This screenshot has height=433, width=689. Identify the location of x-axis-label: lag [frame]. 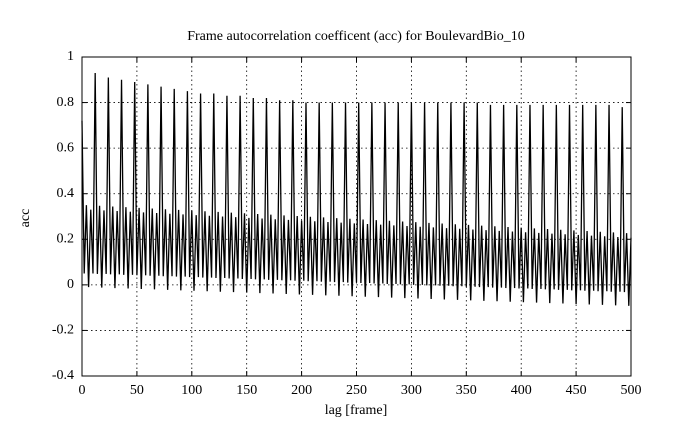
(356, 410).